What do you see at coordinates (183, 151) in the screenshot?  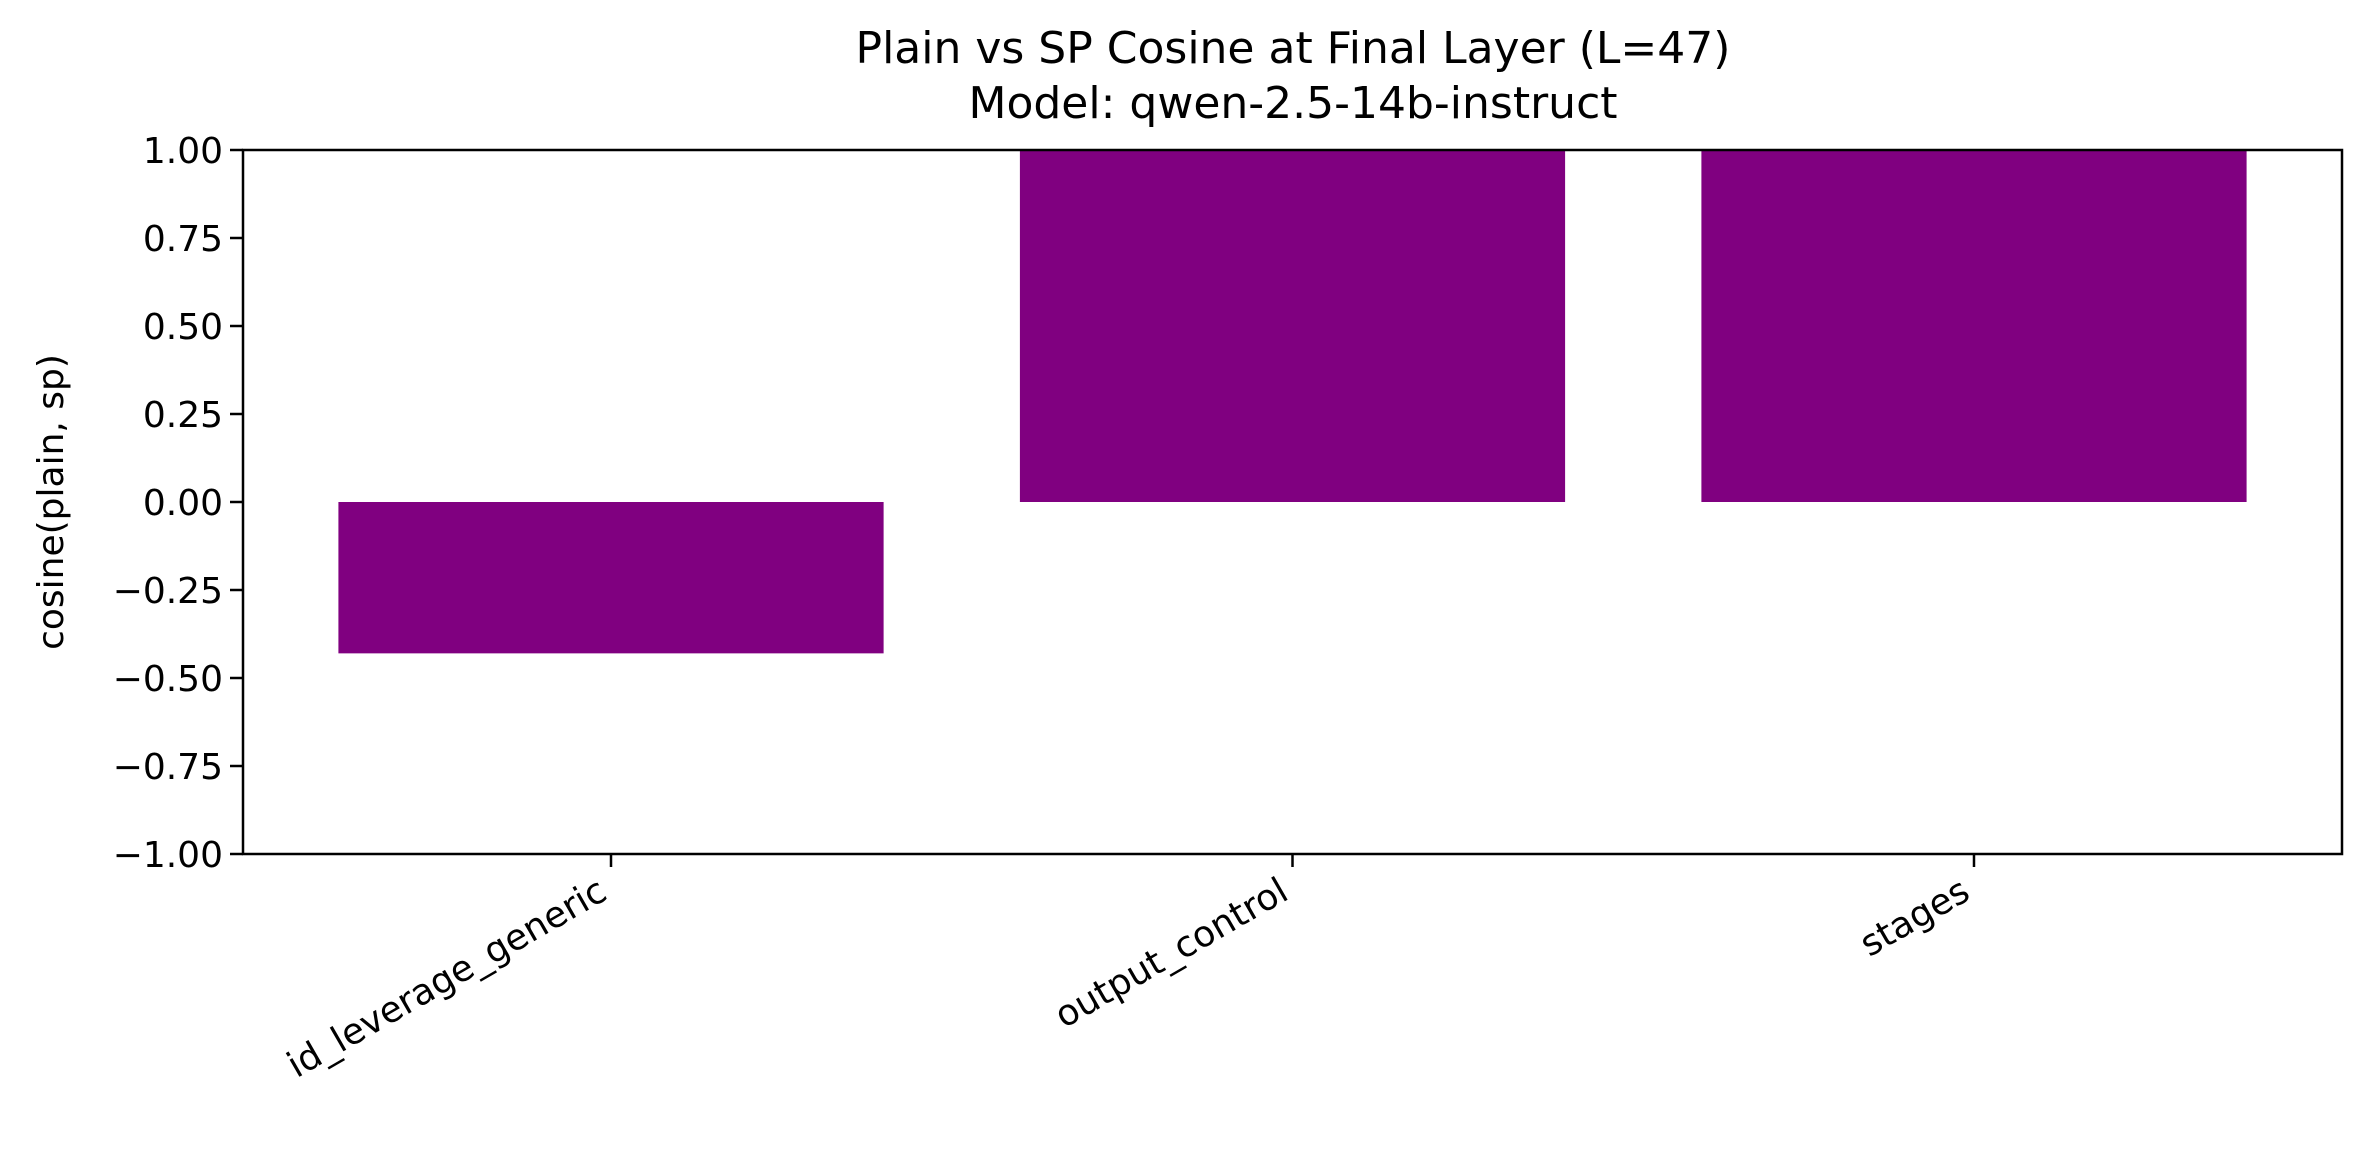 I see `y-tick-label: 1.00` at bounding box center [183, 151].